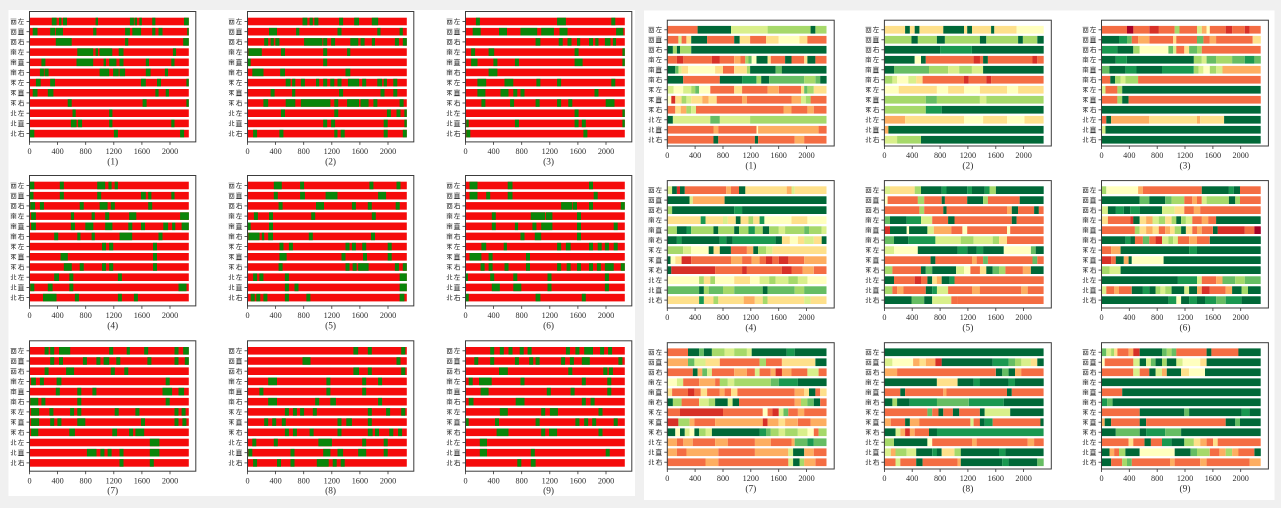 This screenshot has width=1281, height=508. Describe the element at coordinates (548, 161) in the screenshot. I see `svg-text: (3)` at that location.